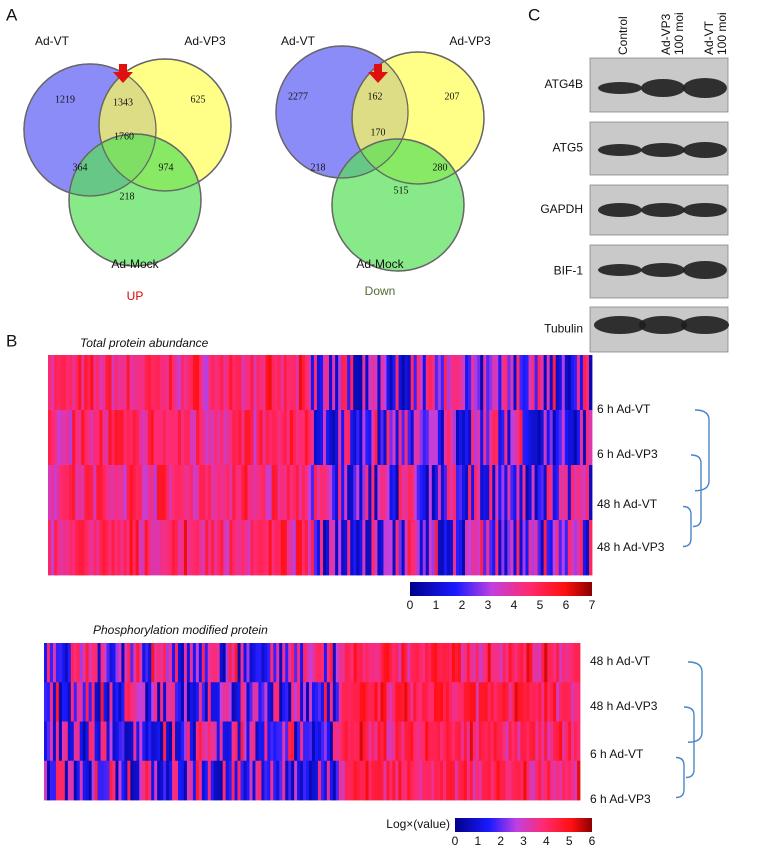  I want to click on colorbar-tick: 3, so click(523, 841).